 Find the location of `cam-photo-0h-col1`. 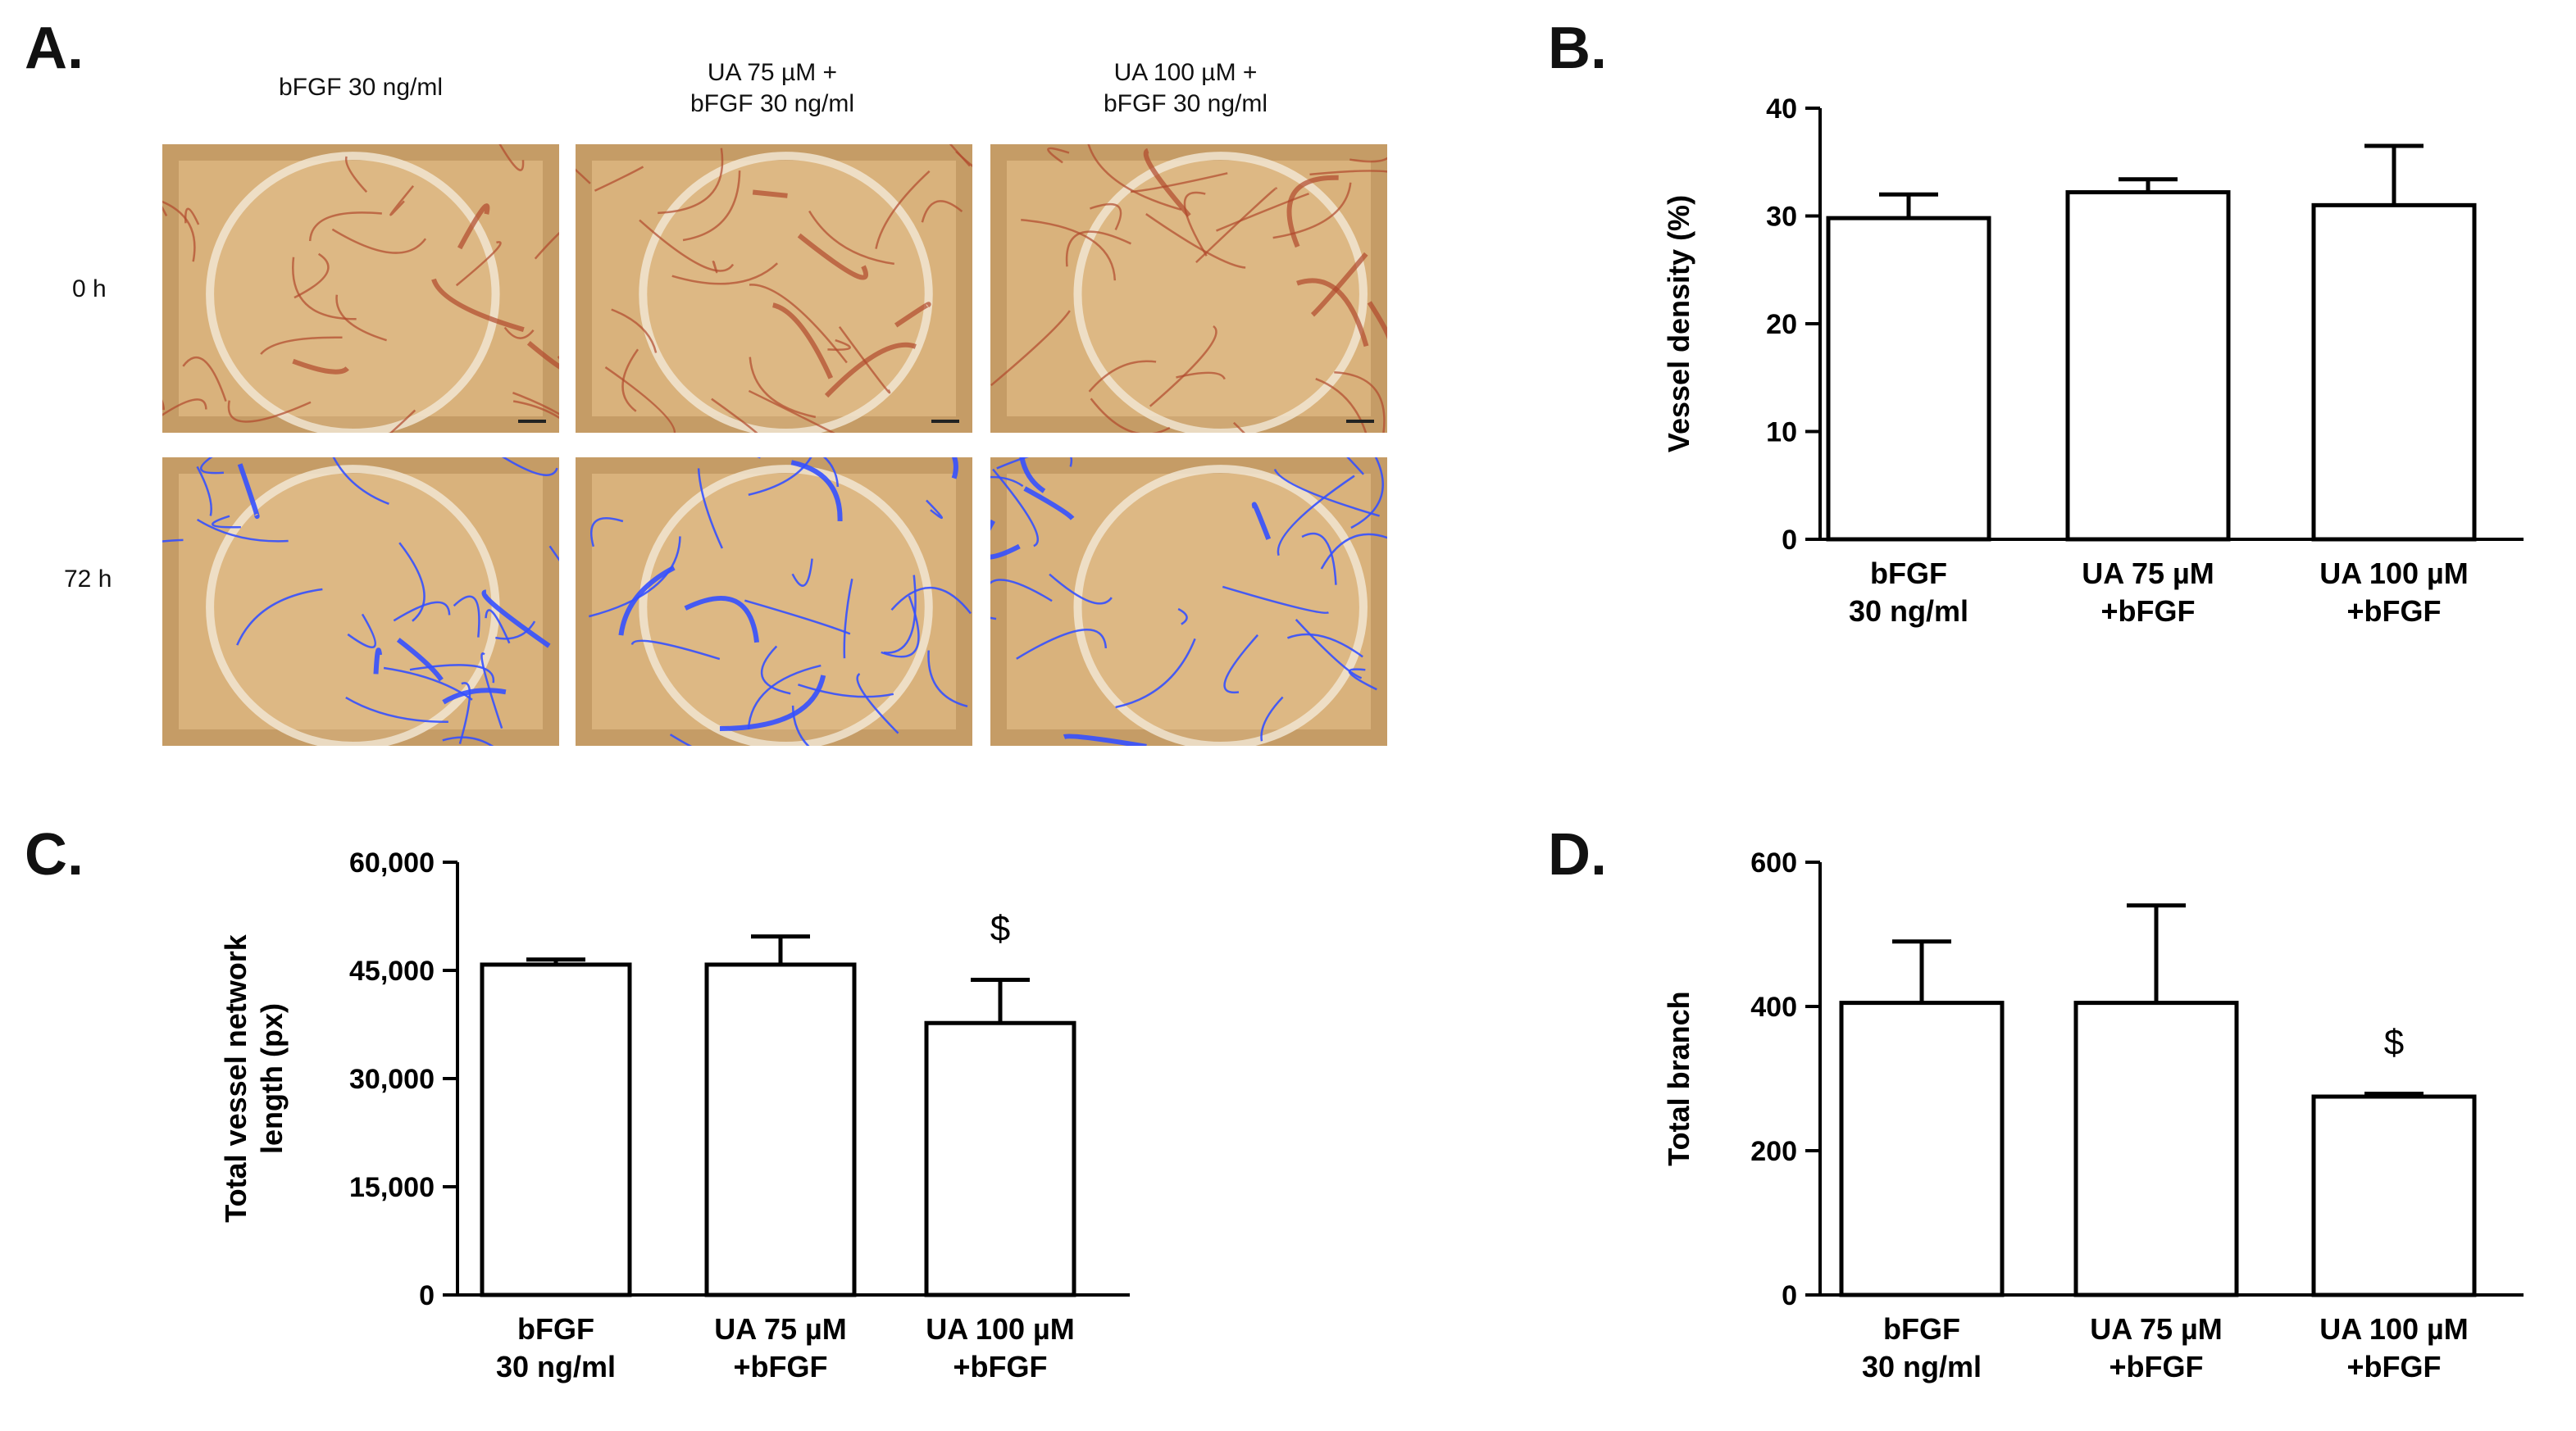

cam-photo-0h-col1 is located at coordinates (361, 288).